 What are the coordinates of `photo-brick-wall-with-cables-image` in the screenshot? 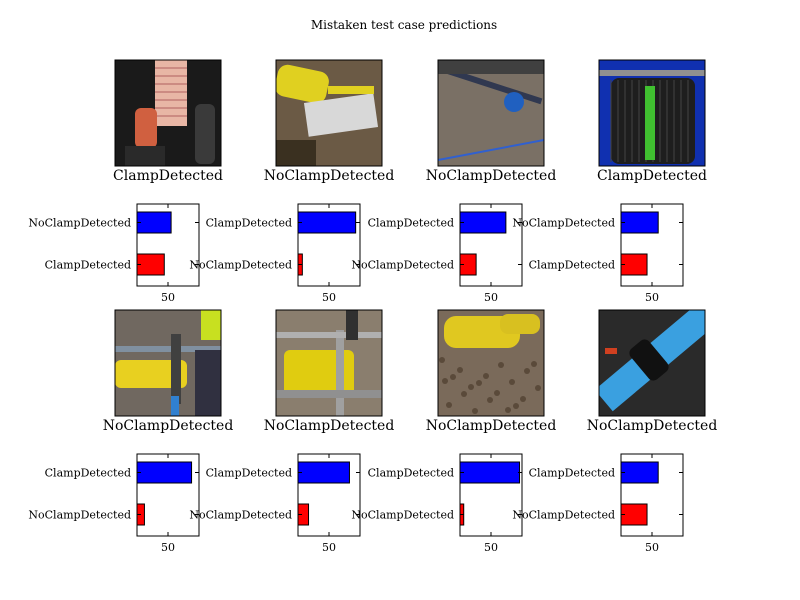 It's located at (168, 113).